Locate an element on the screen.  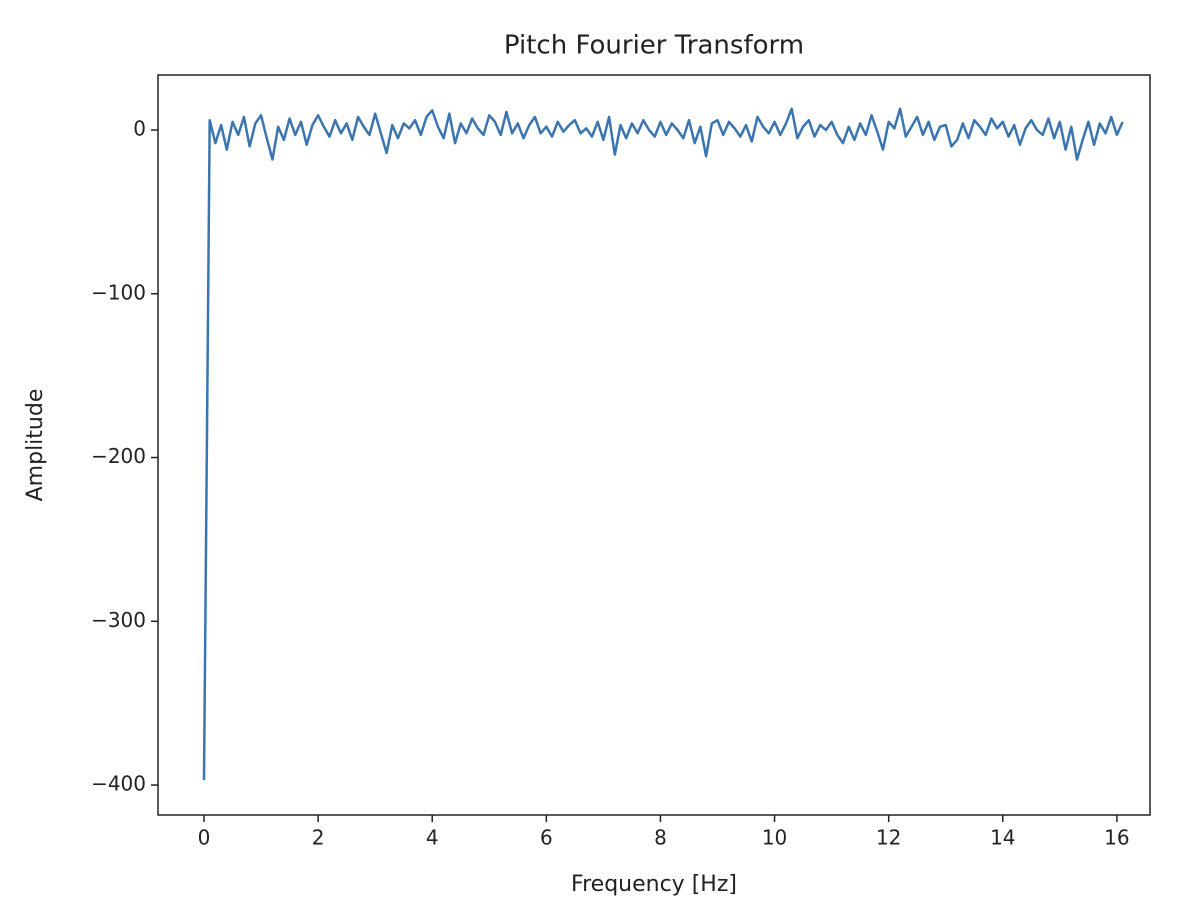
y-tick-label: −100 is located at coordinates (118, 292).